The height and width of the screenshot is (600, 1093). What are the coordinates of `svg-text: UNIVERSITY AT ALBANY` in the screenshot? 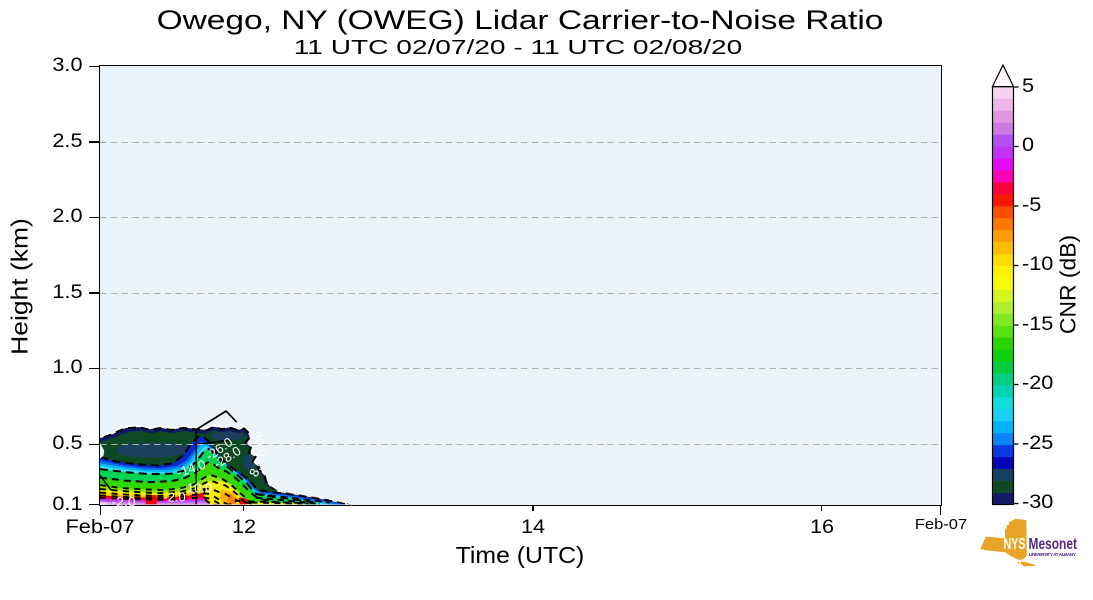 It's located at (1053, 555).